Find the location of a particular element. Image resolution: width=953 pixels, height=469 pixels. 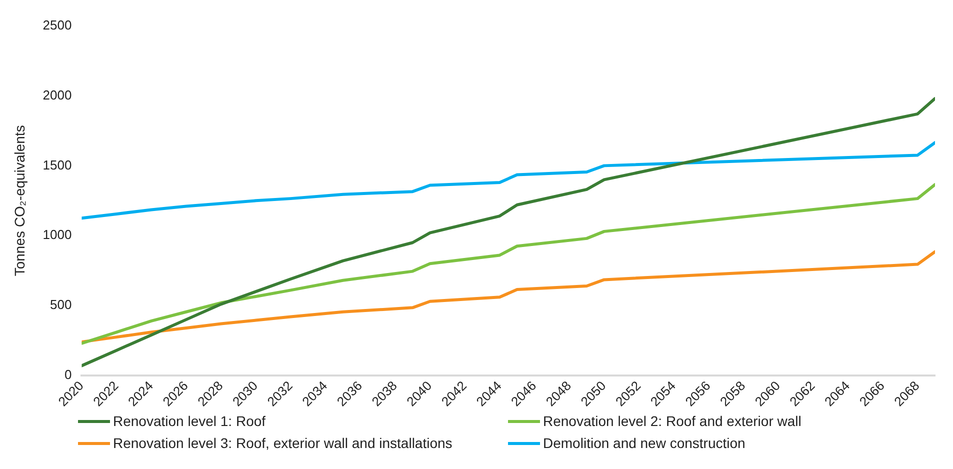

y-tick-label: 1000 is located at coordinates (57, 234).